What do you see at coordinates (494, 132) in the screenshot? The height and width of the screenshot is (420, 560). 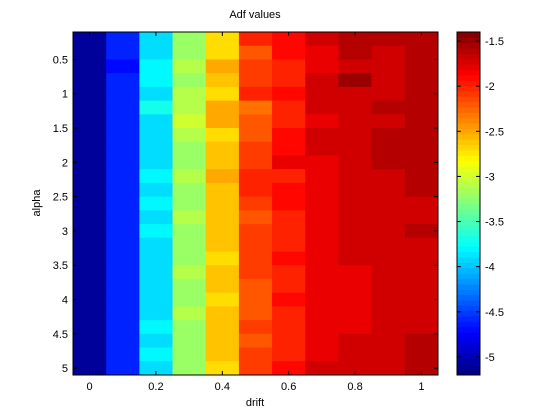 I see `colorbar-tick-label: -2.5` at bounding box center [494, 132].